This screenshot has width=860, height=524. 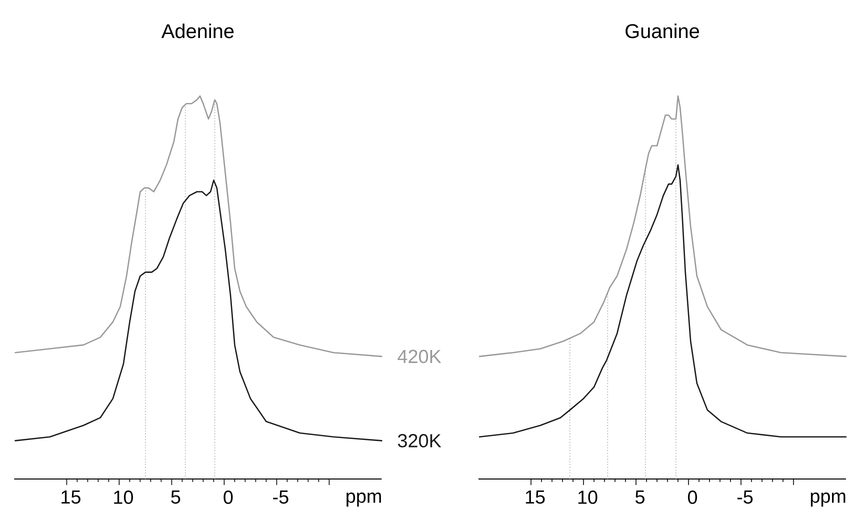 What do you see at coordinates (420, 357) in the screenshot?
I see `series-label: 420K` at bounding box center [420, 357].